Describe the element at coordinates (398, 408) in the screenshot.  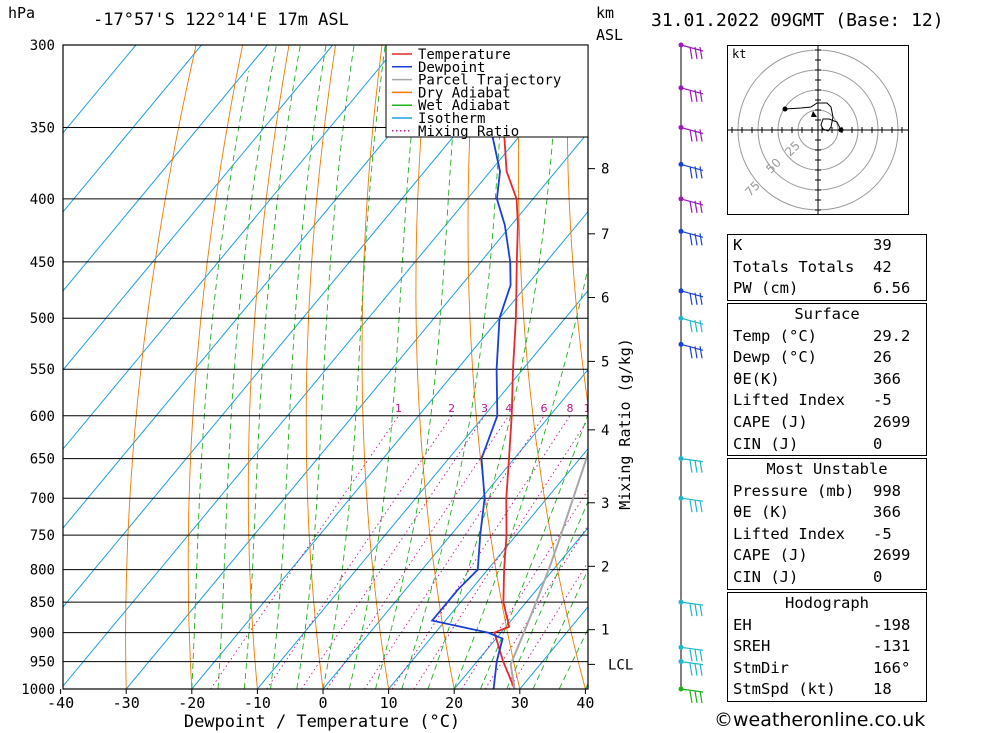
I see `mixing-ratio-label: 1` at that location.